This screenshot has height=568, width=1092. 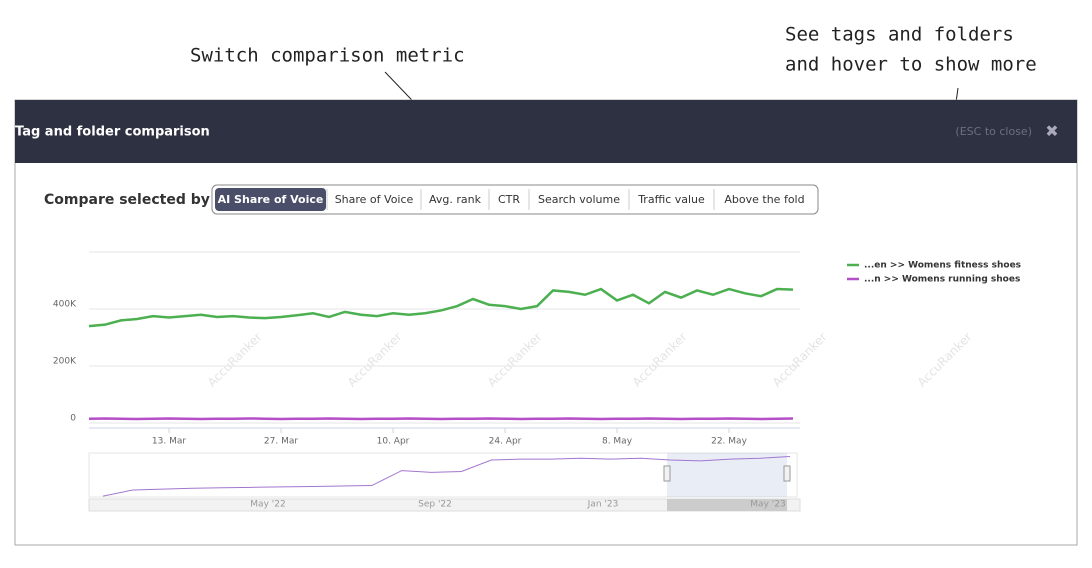 I want to click on compare-label: Compare selected by, so click(x=127, y=200).